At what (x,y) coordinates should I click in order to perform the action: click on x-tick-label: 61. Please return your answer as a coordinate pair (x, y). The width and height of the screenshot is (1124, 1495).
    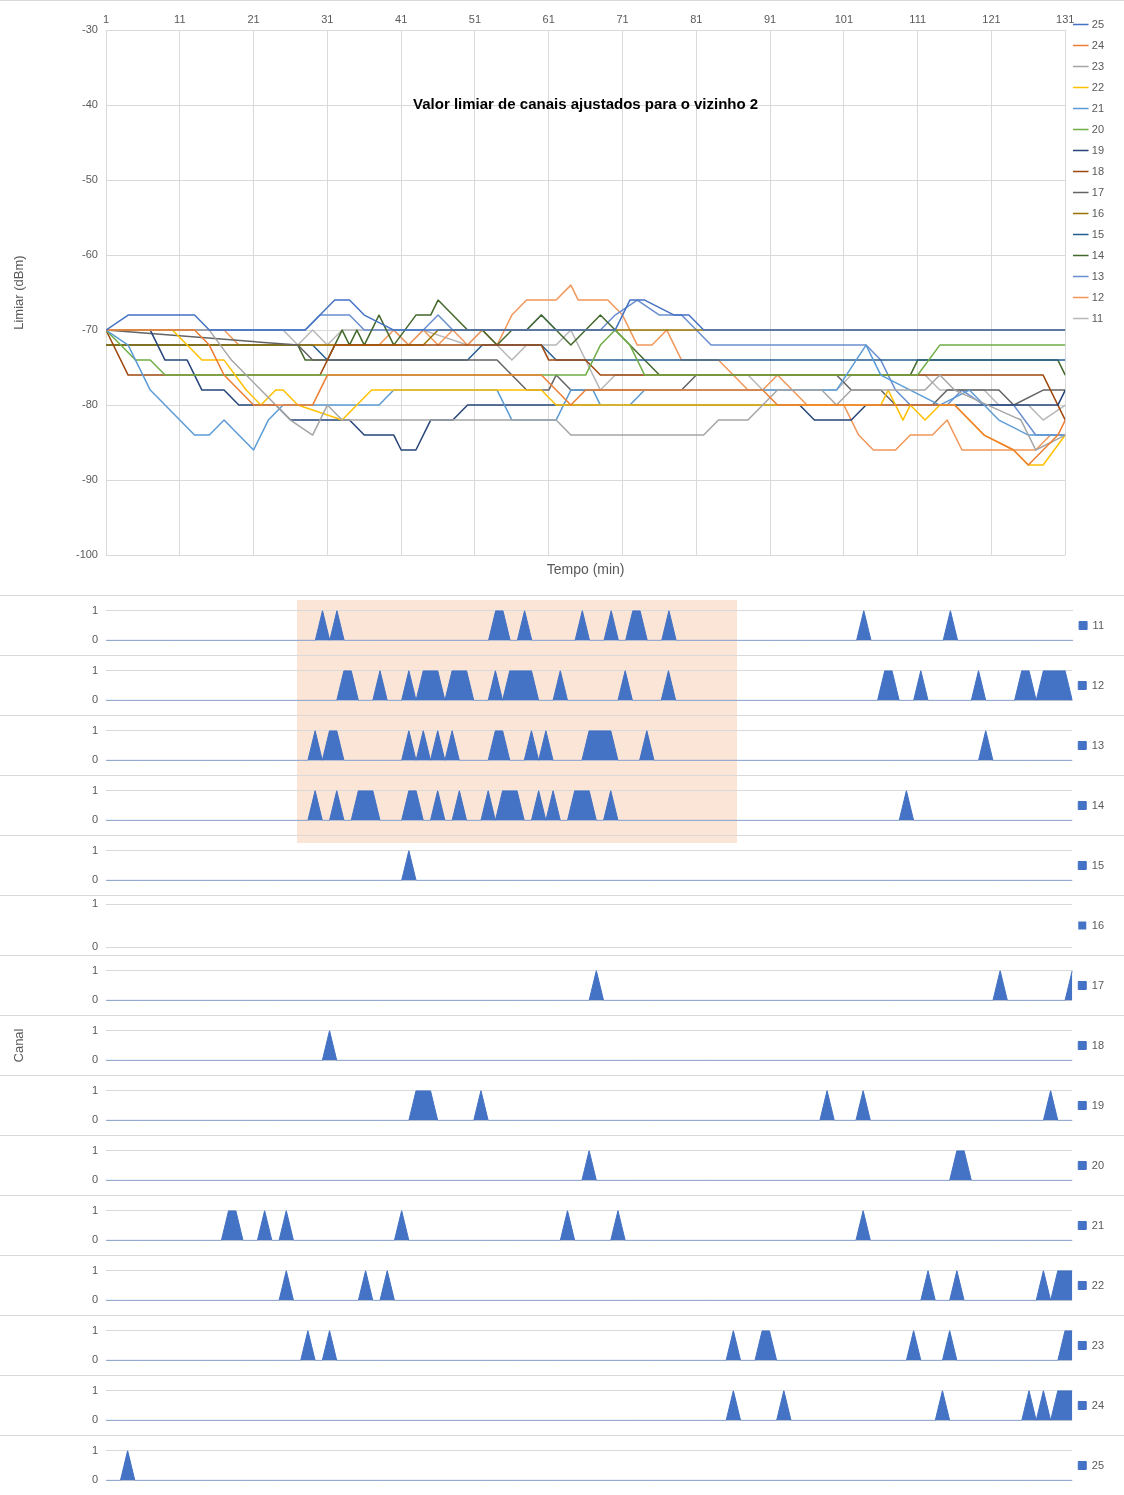
    Looking at the image, I should click on (548, 18).